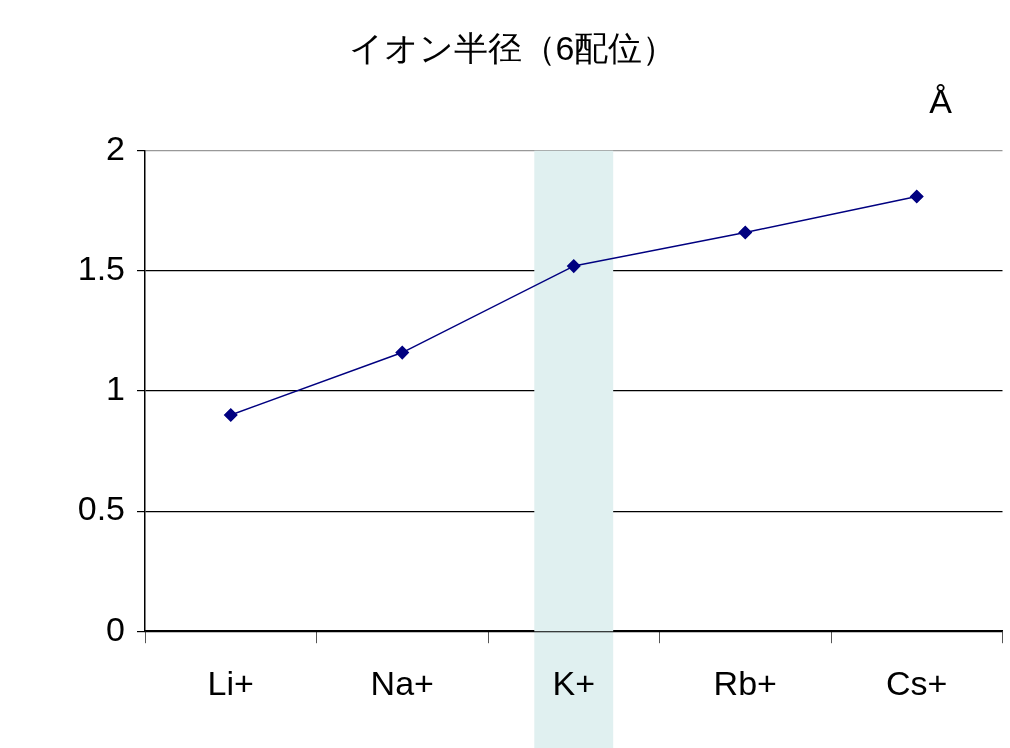 This screenshot has height=748, width=1010. What do you see at coordinates (941, 100) in the screenshot?
I see `text: Å` at bounding box center [941, 100].